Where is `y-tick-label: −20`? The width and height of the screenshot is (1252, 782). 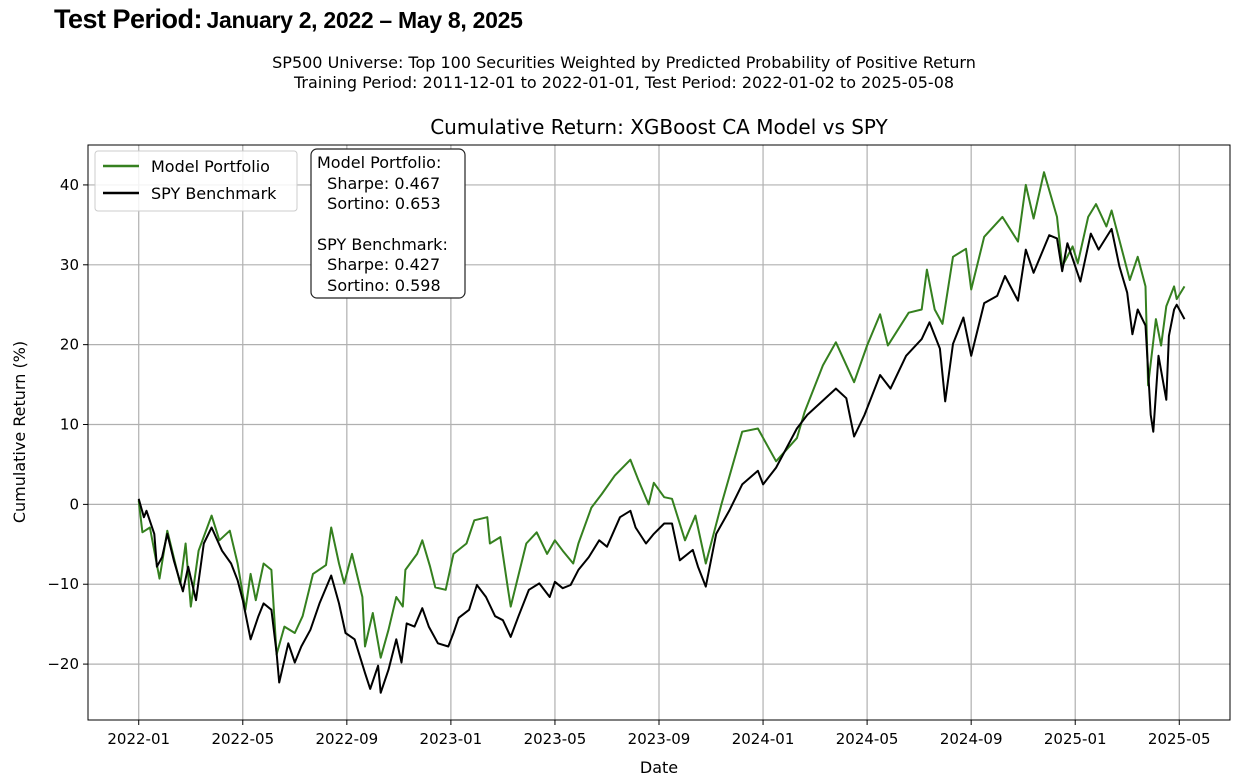
y-tick-label: −20 is located at coordinates (63, 664).